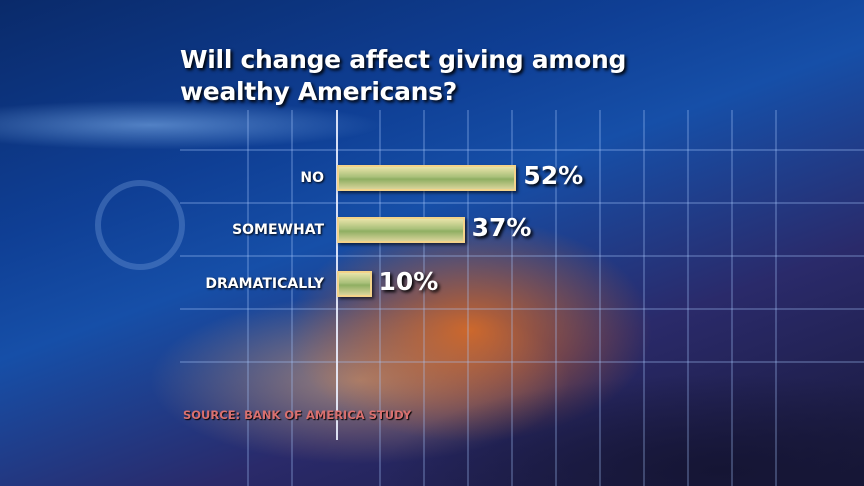  What do you see at coordinates (501, 227) in the screenshot?
I see `value-label: 37%` at bounding box center [501, 227].